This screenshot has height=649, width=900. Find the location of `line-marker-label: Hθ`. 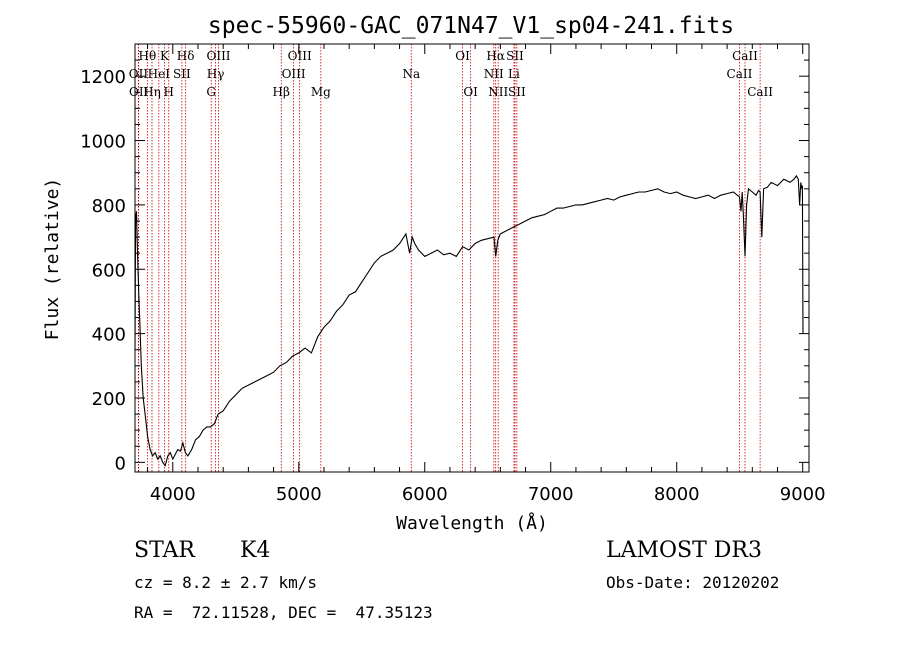

line-marker-label: Hθ is located at coordinates (147, 56).